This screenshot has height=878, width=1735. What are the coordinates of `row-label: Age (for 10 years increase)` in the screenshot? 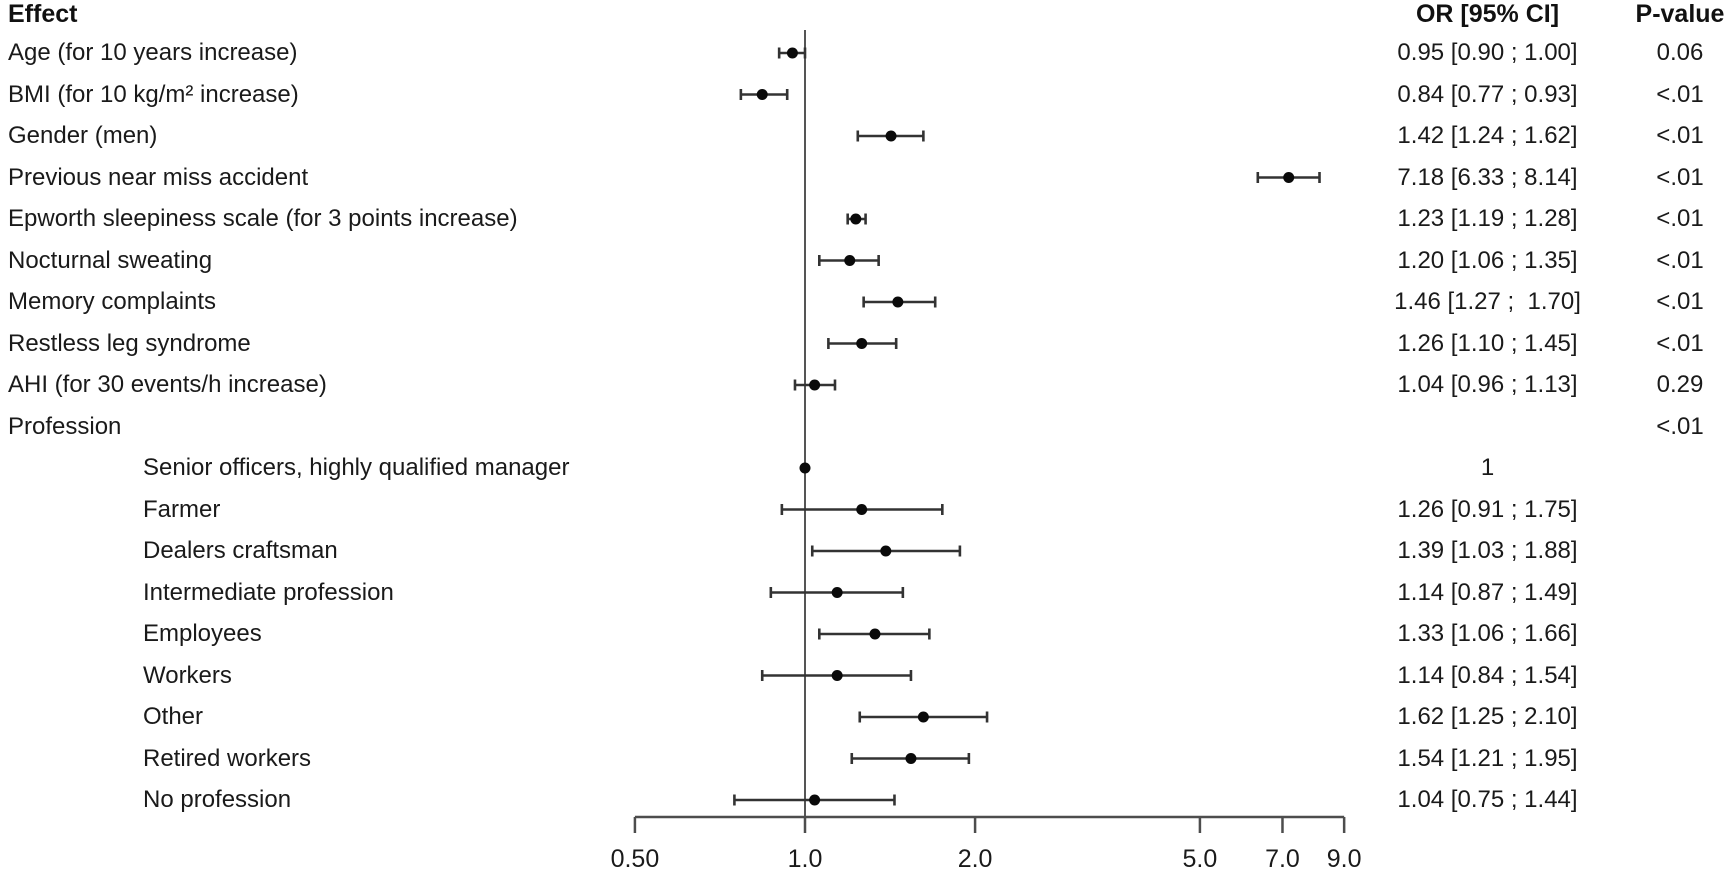 It's located at (153, 52).